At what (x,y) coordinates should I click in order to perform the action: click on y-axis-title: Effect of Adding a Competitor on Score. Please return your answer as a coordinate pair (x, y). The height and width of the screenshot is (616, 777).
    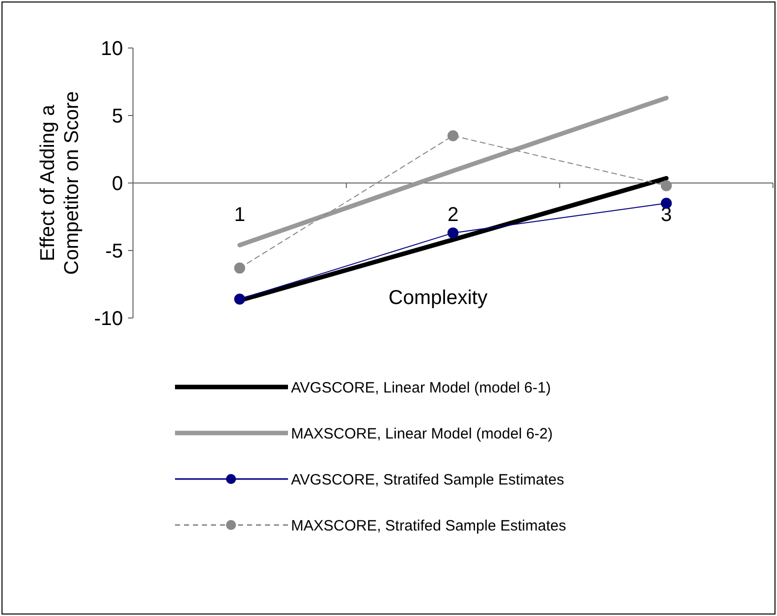
    Looking at the image, I should click on (60, 183).